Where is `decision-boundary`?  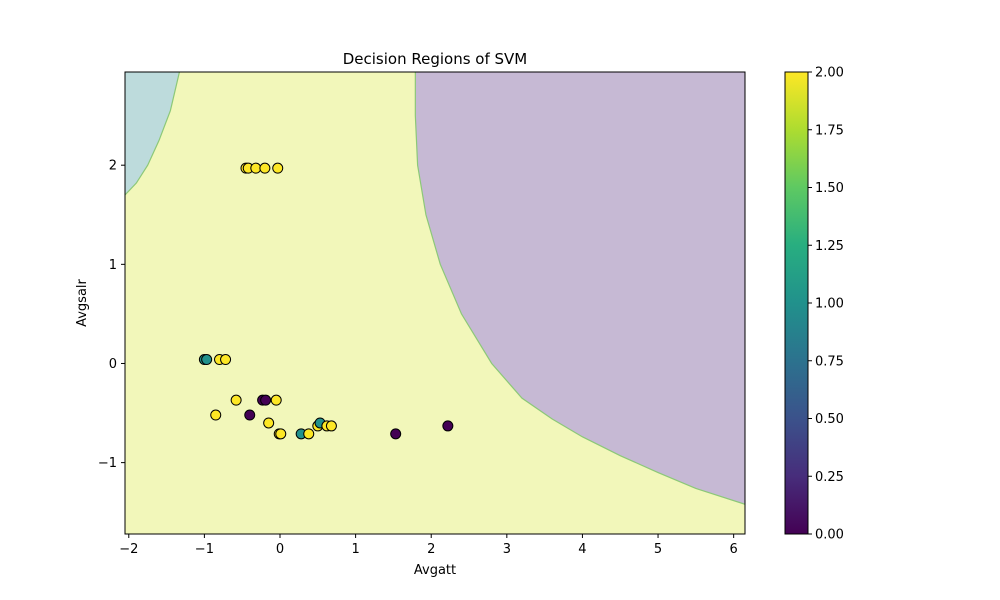 decision-boundary is located at coordinates (153, 134).